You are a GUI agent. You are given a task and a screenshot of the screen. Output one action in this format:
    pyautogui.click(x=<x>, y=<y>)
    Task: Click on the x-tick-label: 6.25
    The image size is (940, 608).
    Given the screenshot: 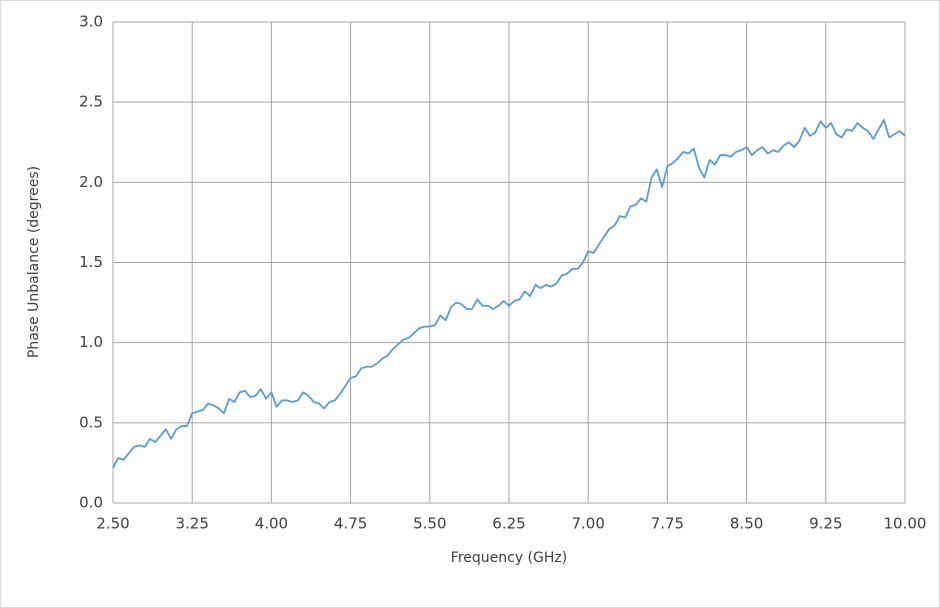 What is the action you would take?
    pyautogui.click(x=508, y=524)
    